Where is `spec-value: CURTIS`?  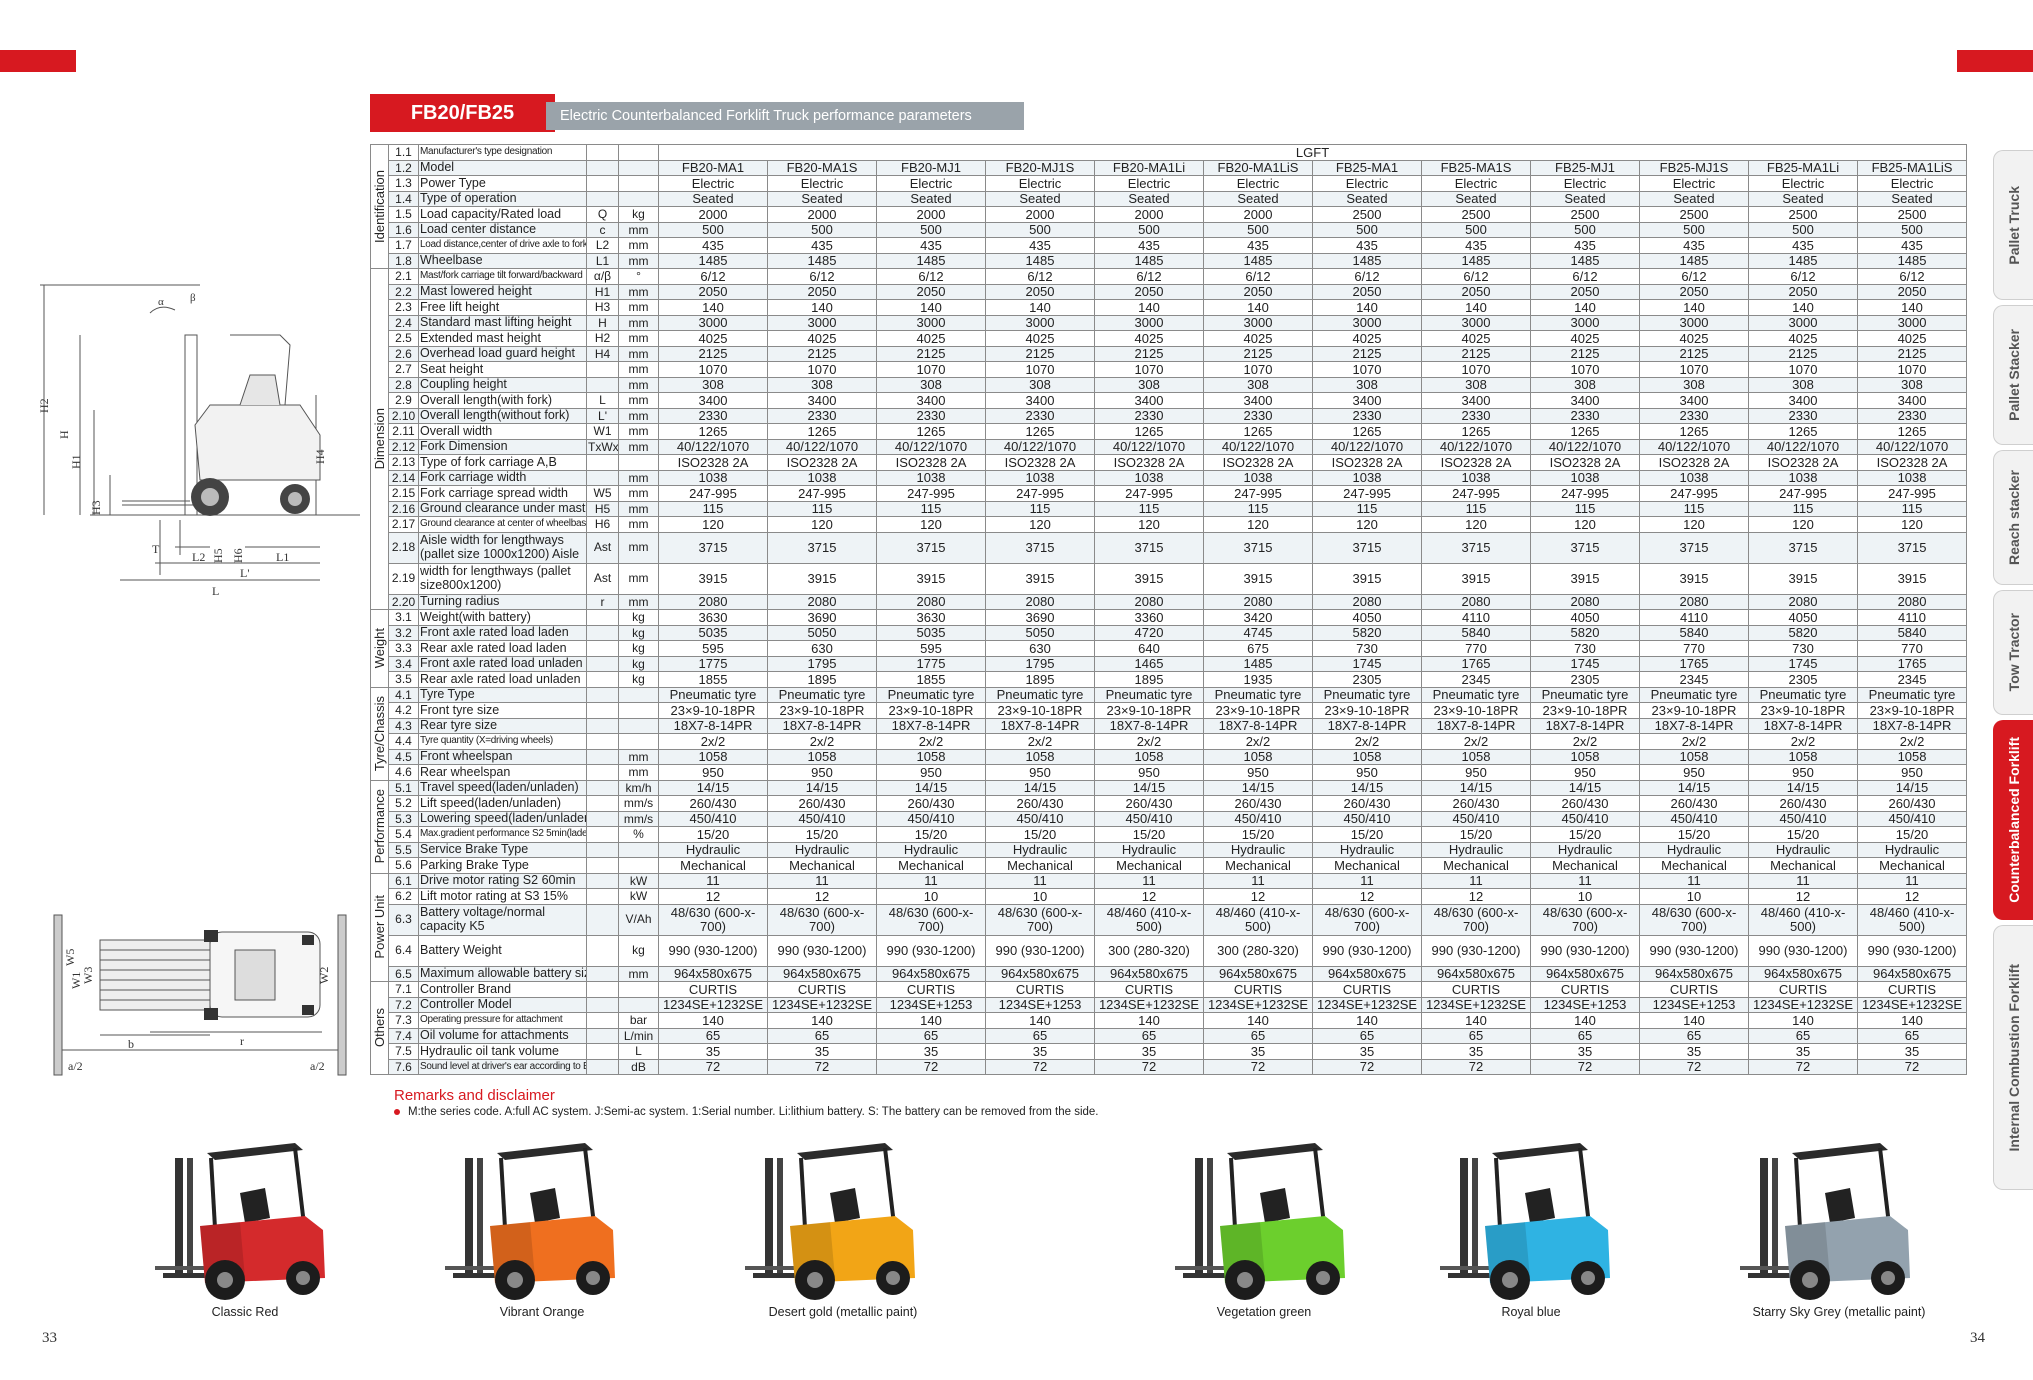
spec-value: CURTIS is located at coordinates (1585, 989).